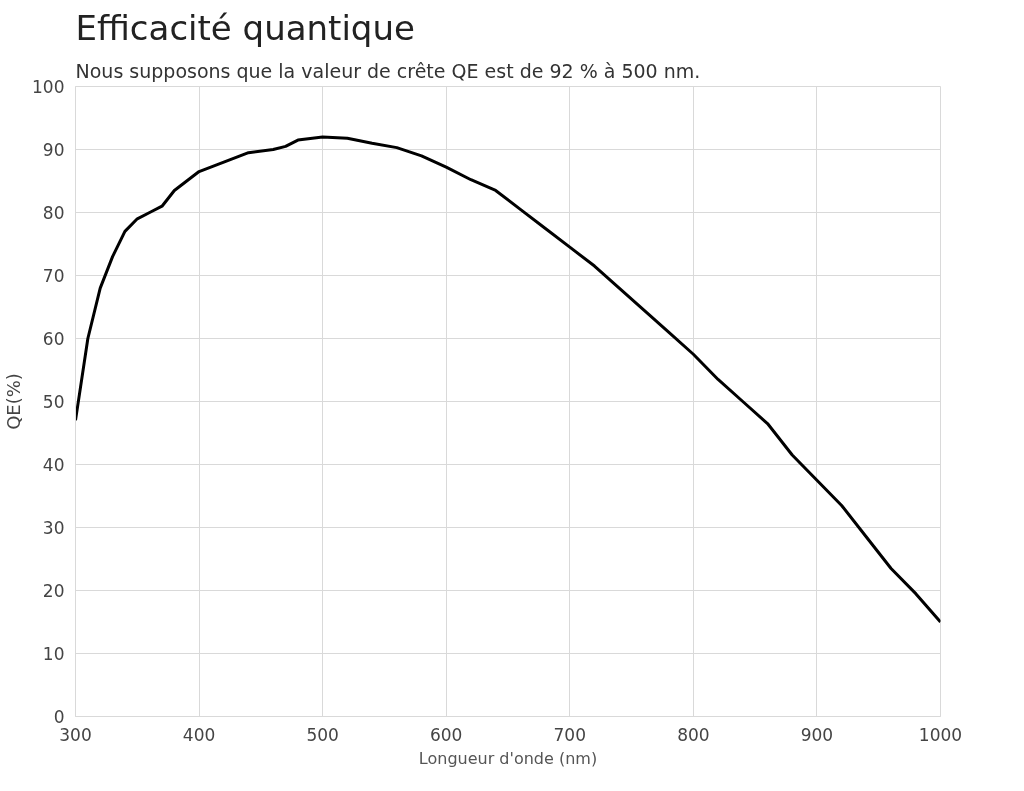 This screenshot has width=1024, height=791. I want to click on y-tick-label: 0, so click(59, 717).